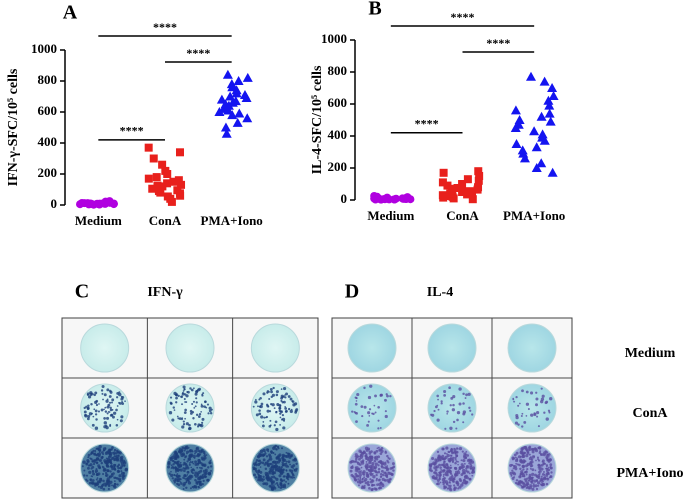 Image resolution: width=685 pixels, height=500 pixels. Describe the element at coordinates (165, 292) in the screenshot. I see `panel-title: IFN-γ` at that location.